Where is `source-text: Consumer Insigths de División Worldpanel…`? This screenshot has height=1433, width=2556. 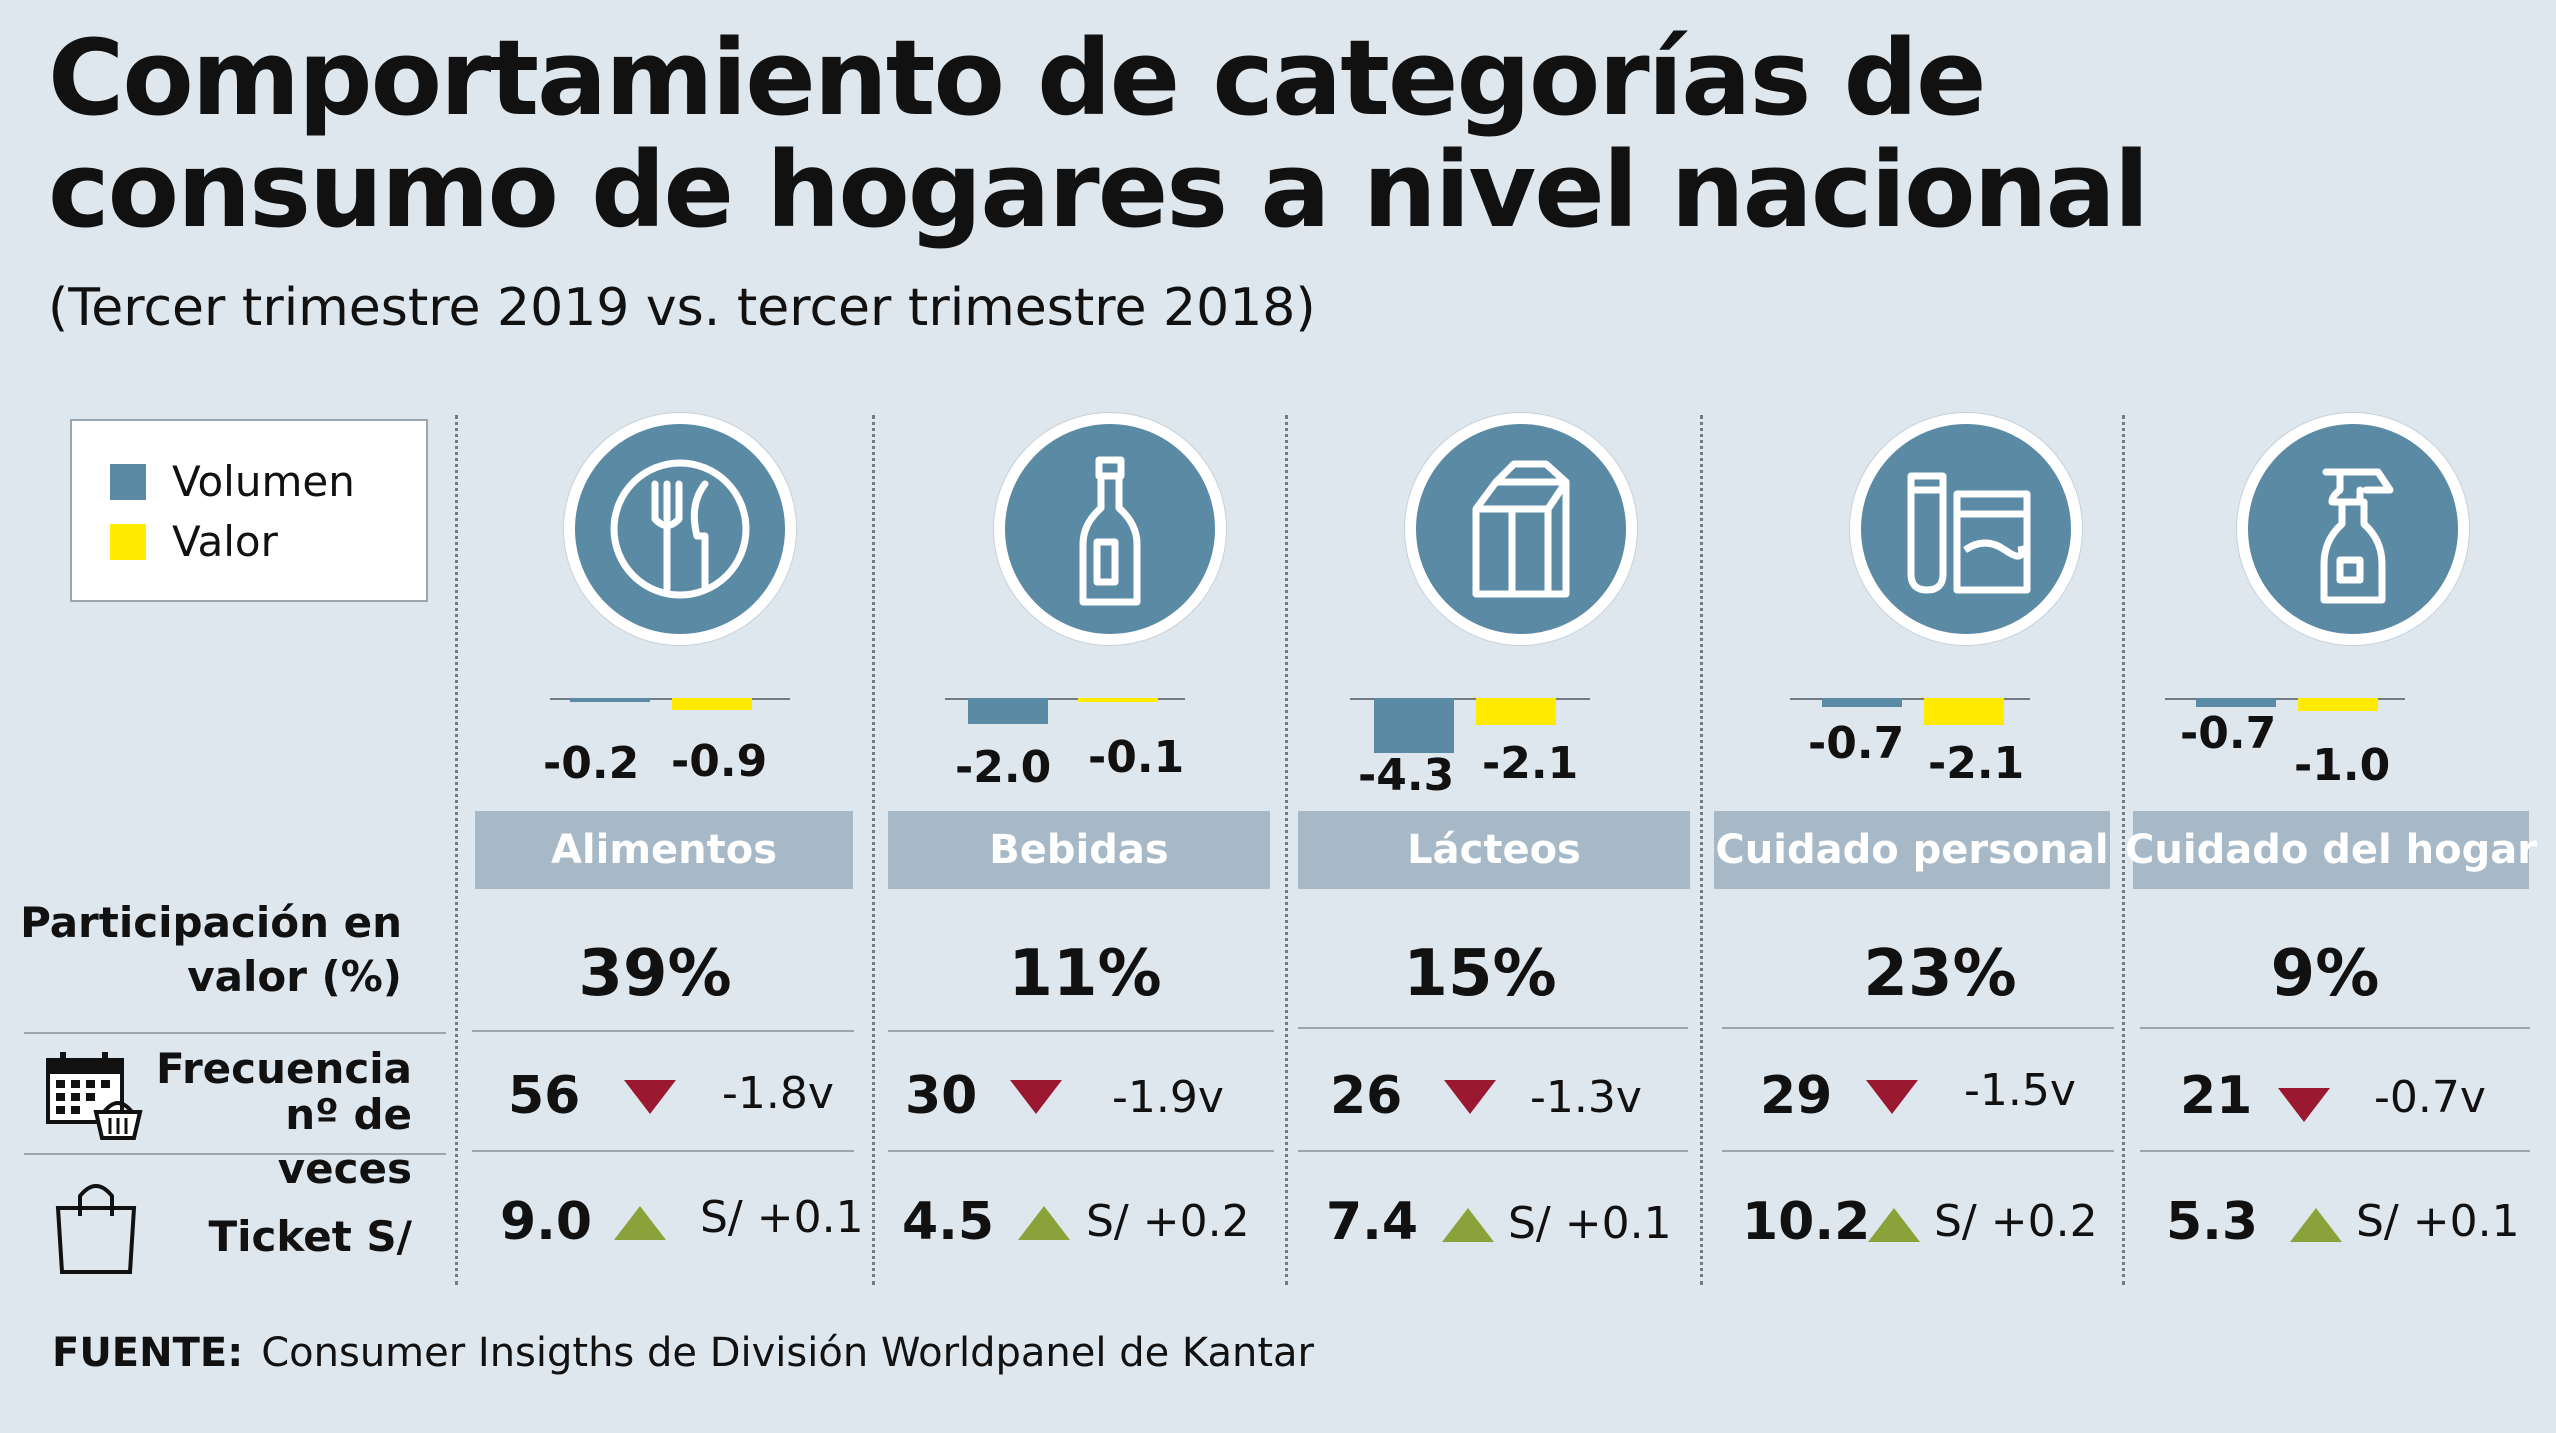
source-text: Consumer Insigths de División Worldpanel… is located at coordinates (787, 1353).